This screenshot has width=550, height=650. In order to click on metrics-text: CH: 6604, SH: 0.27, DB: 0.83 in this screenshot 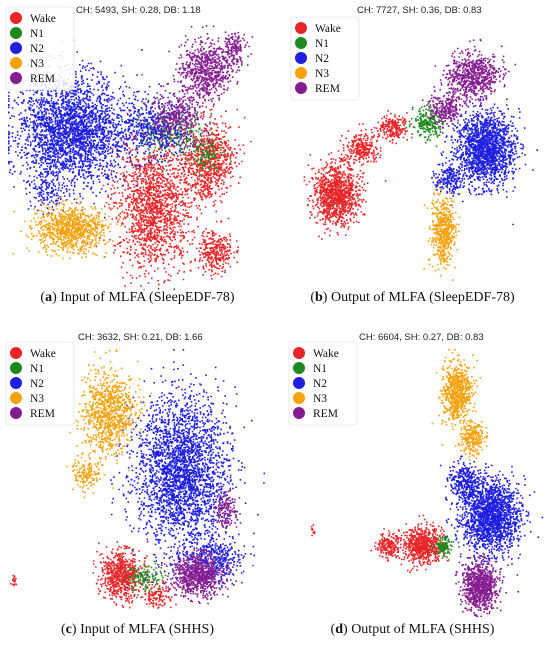, I will do `click(421, 337)`.